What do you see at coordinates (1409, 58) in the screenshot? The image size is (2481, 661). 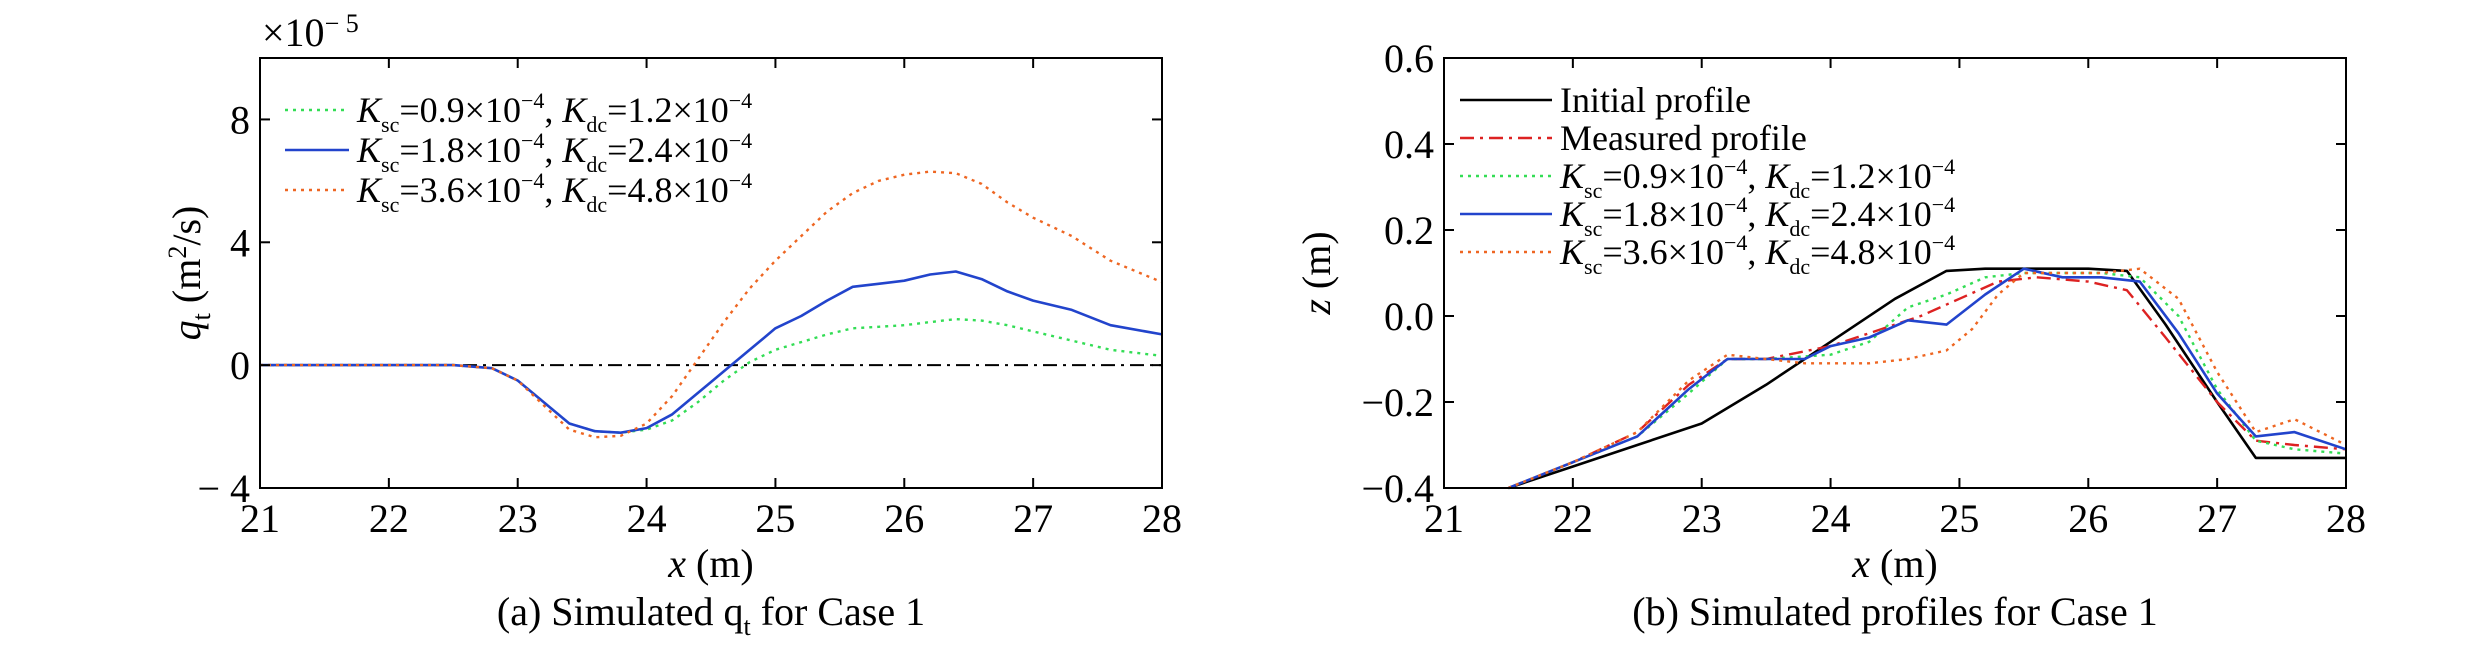 I see `y-tick-label: 0.6` at bounding box center [1409, 58].